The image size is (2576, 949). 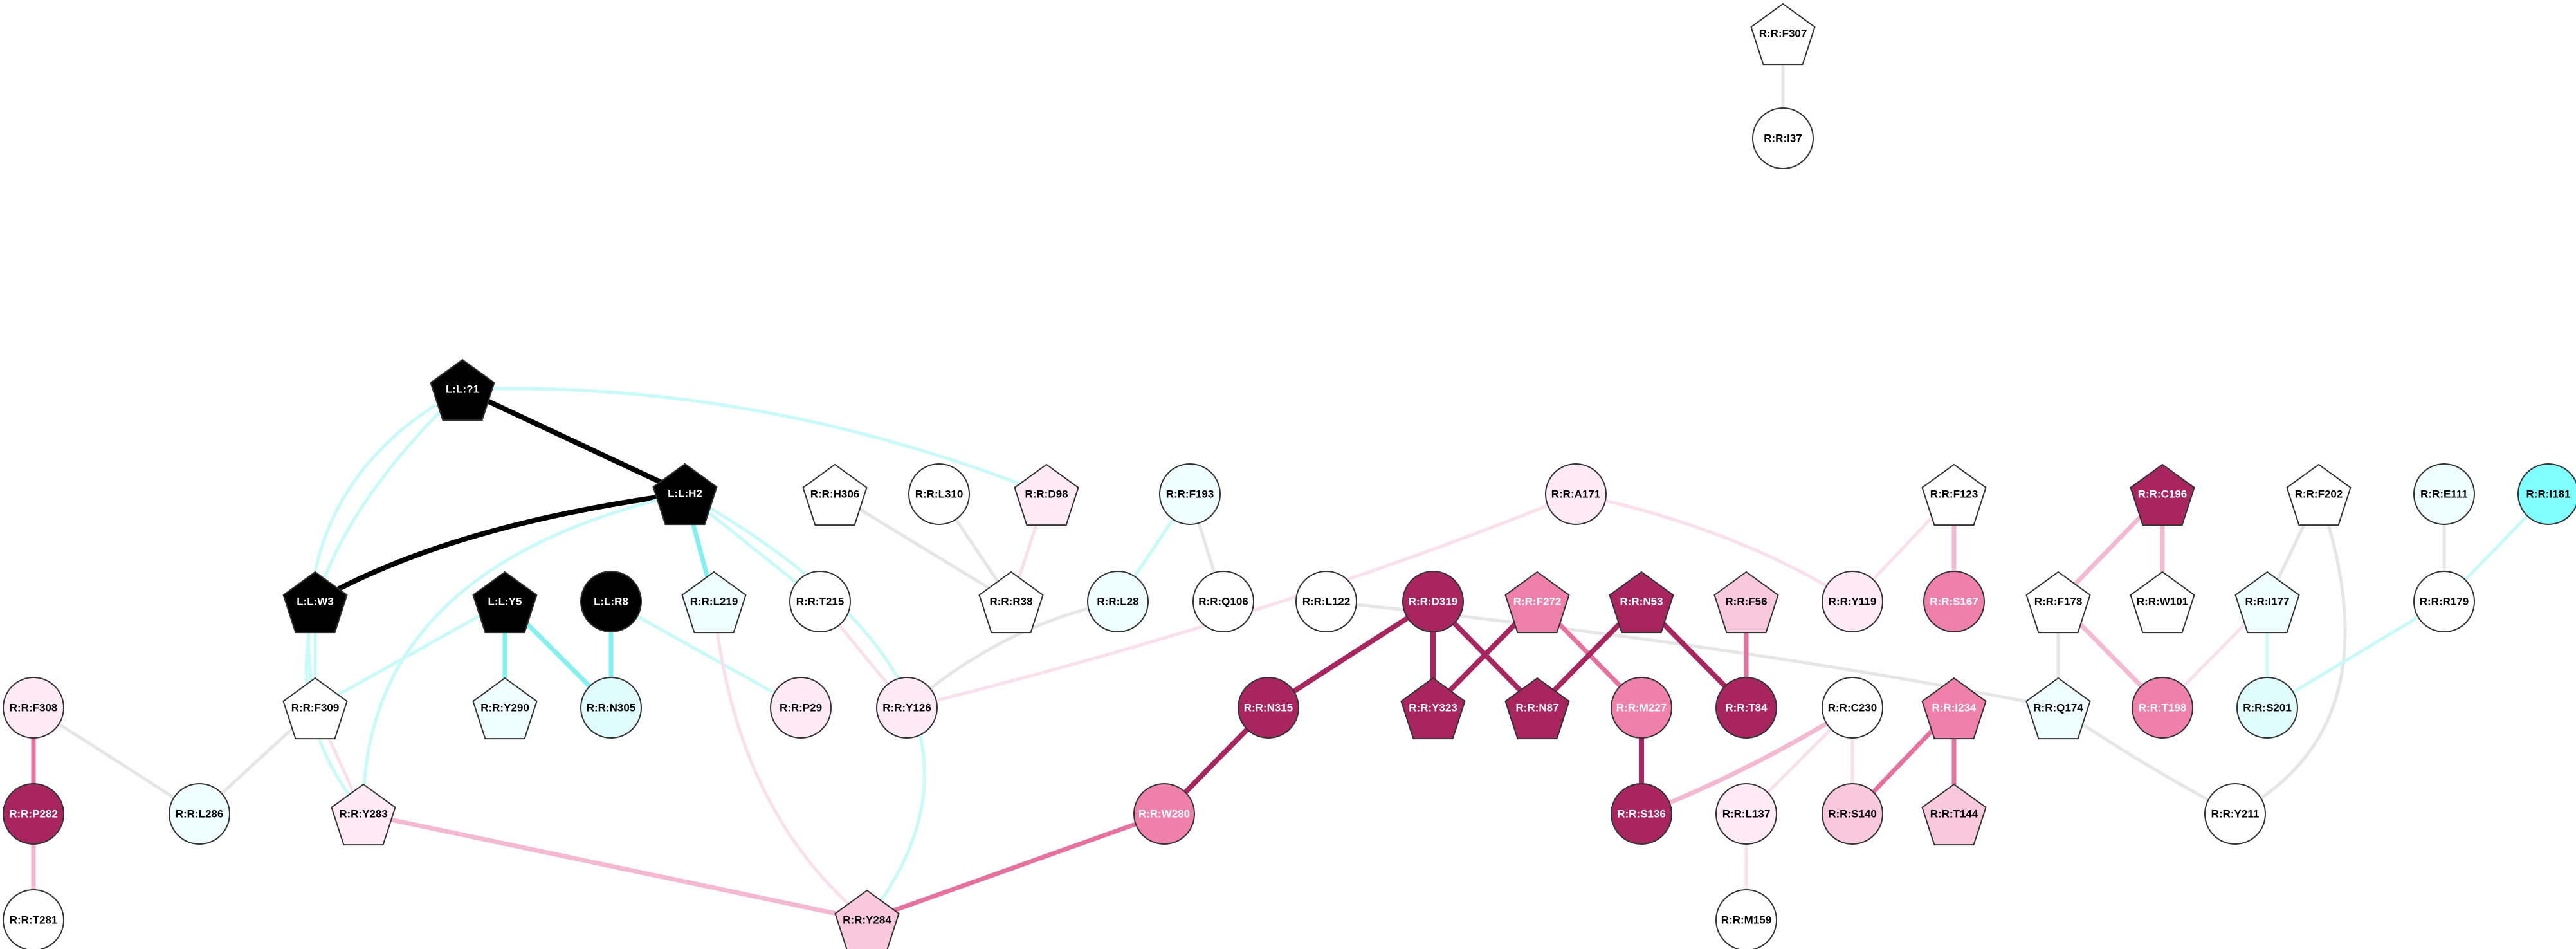 I want to click on node-label: R:R:W280, so click(x=1164, y=814).